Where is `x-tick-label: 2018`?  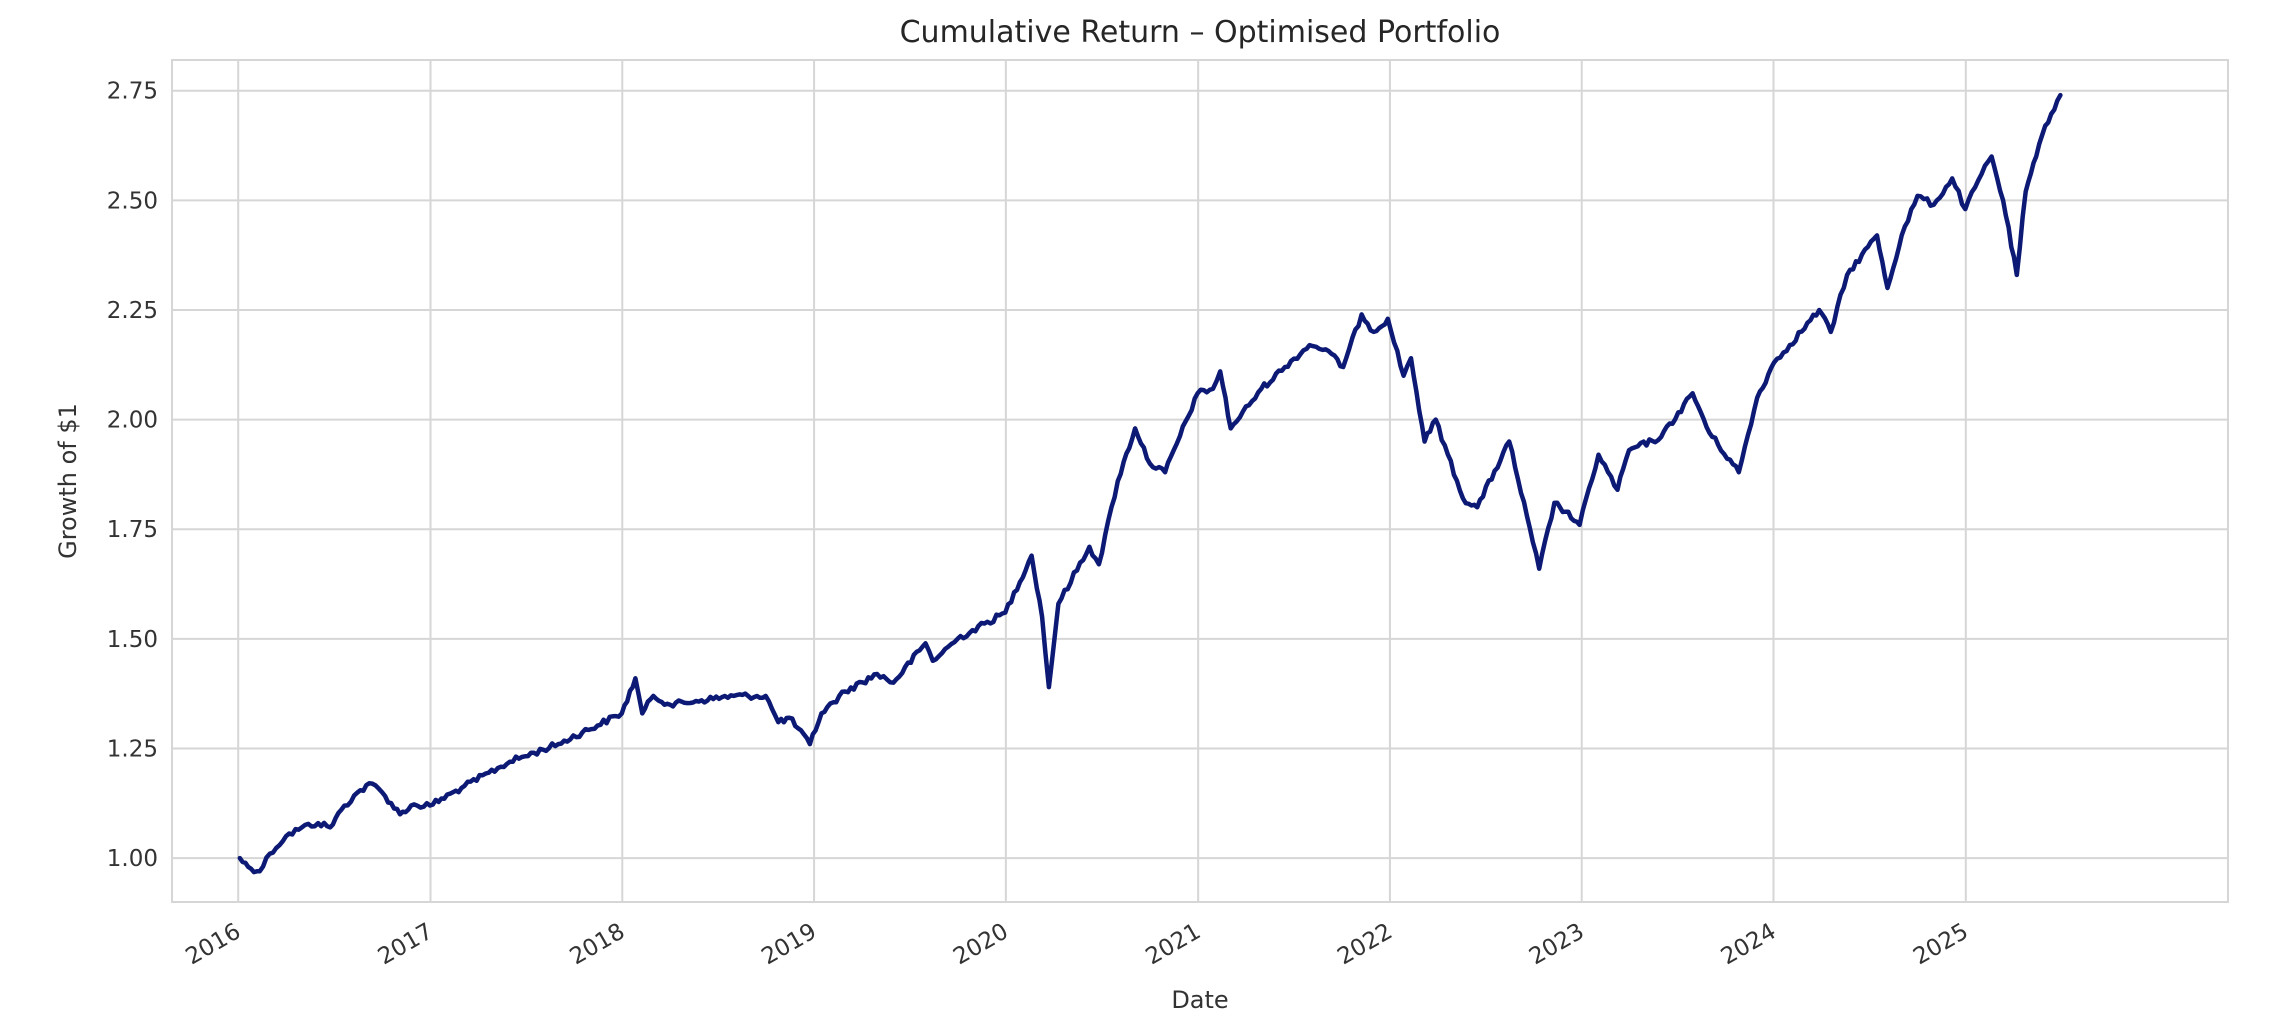 x-tick-label: 2018 is located at coordinates (598, 945).